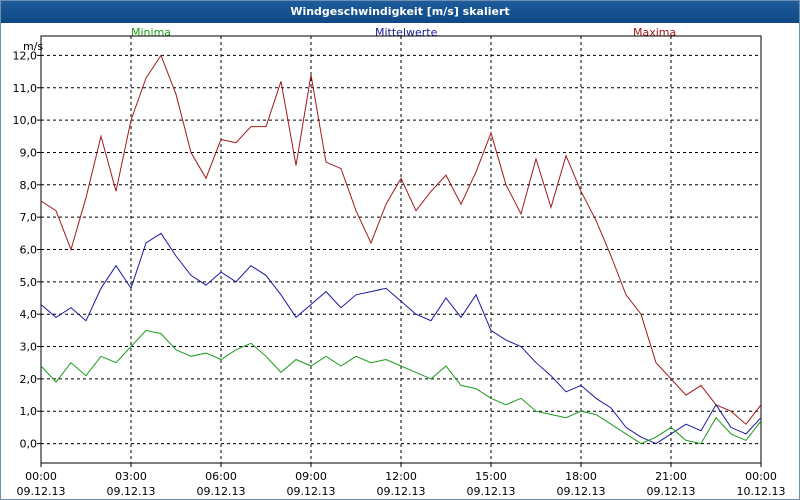  I want to click on x-tick-time: 21:00, so click(671, 476).